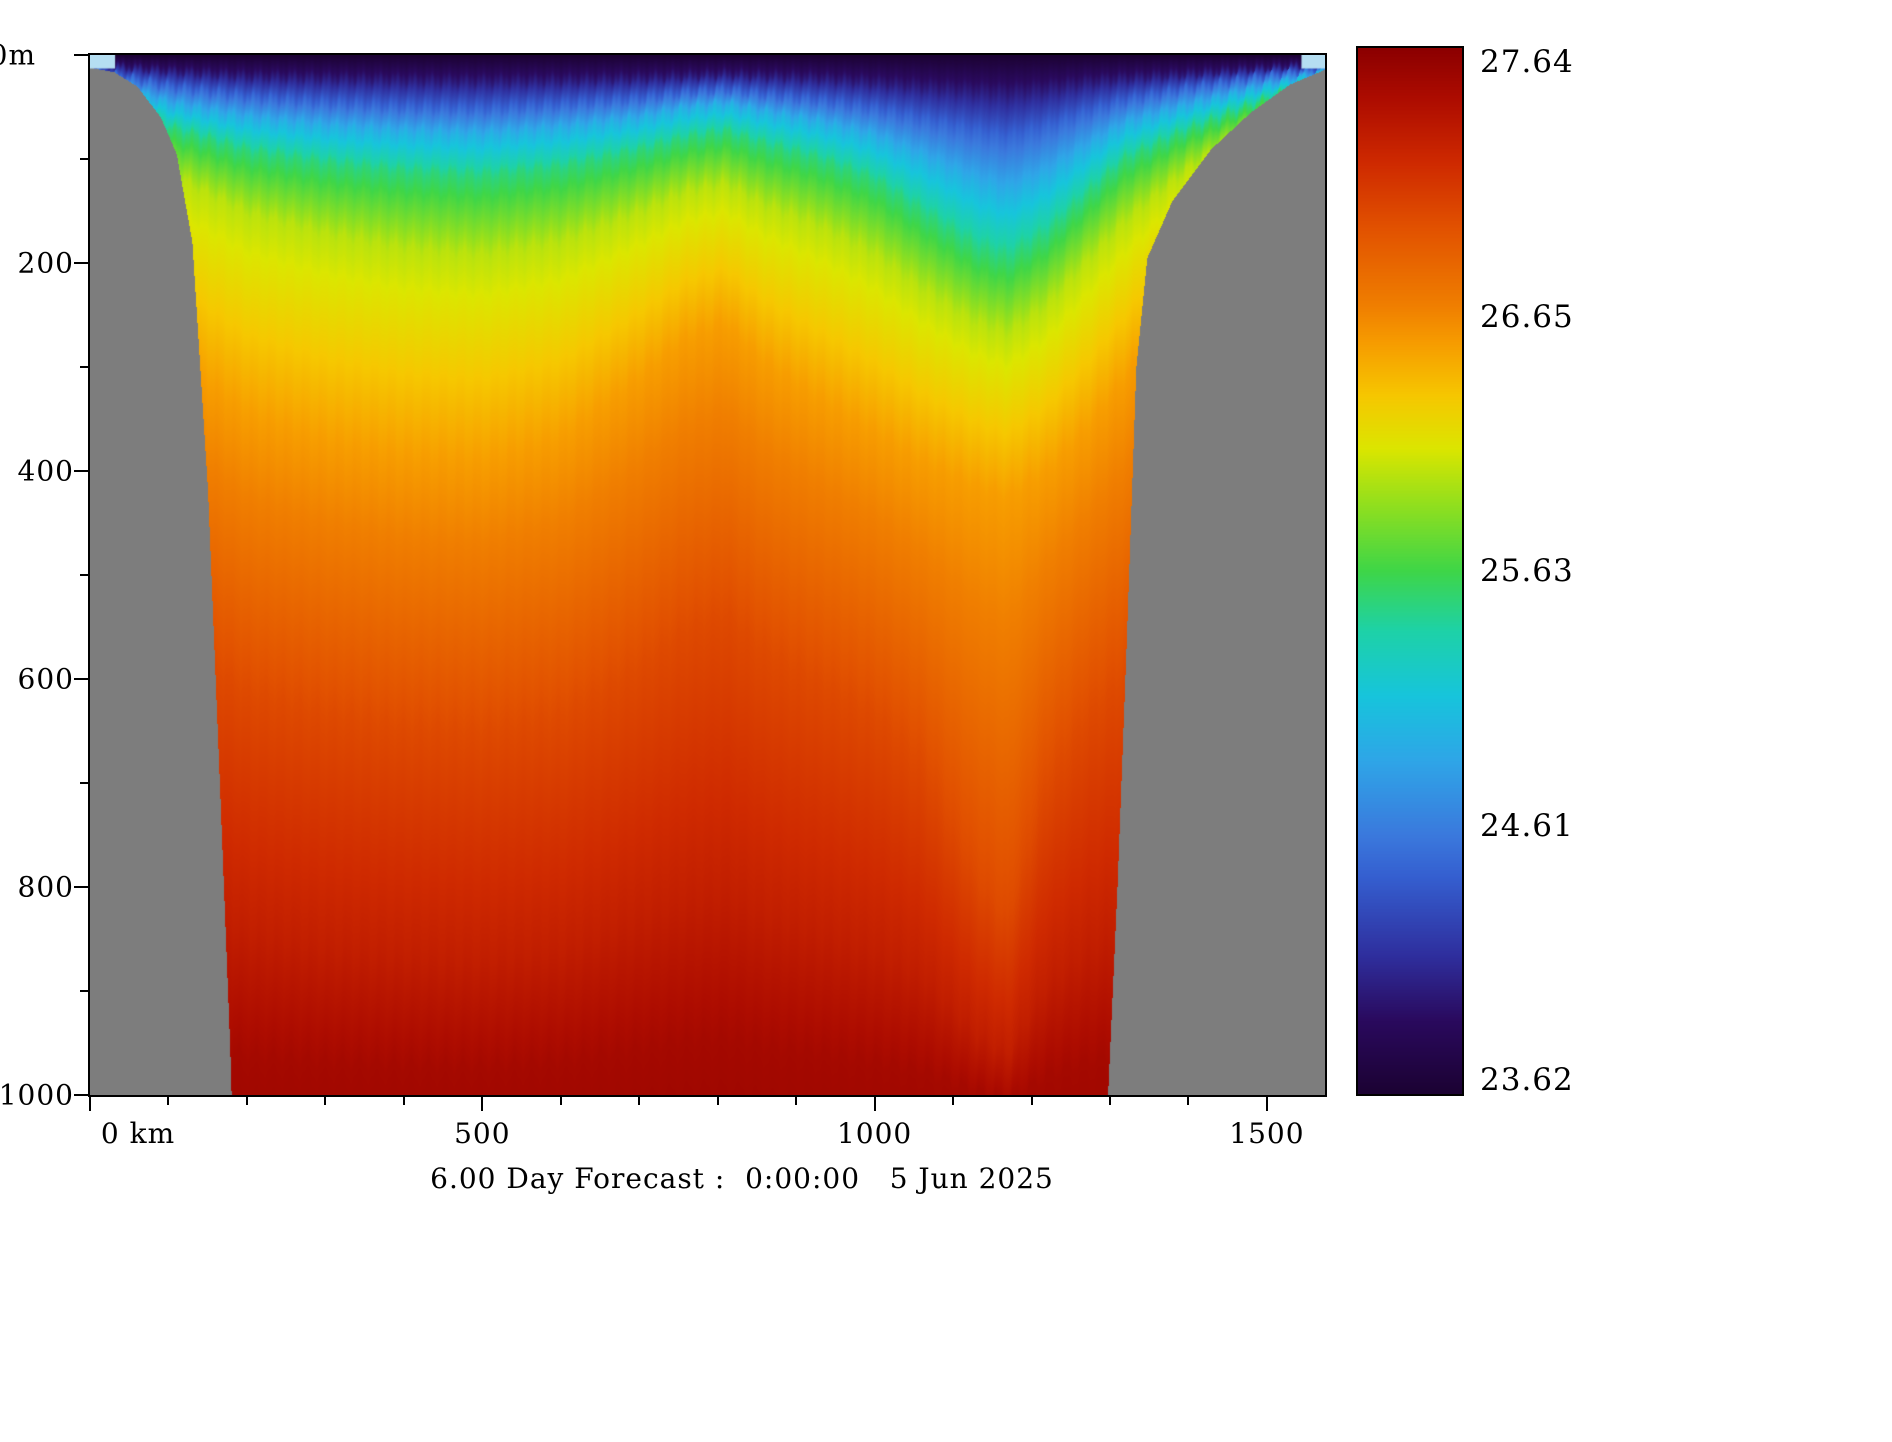 The width and height of the screenshot is (1892, 1442). What do you see at coordinates (482, 1133) in the screenshot?
I see `x-axis-label: 500` at bounding box center [482, 1133].